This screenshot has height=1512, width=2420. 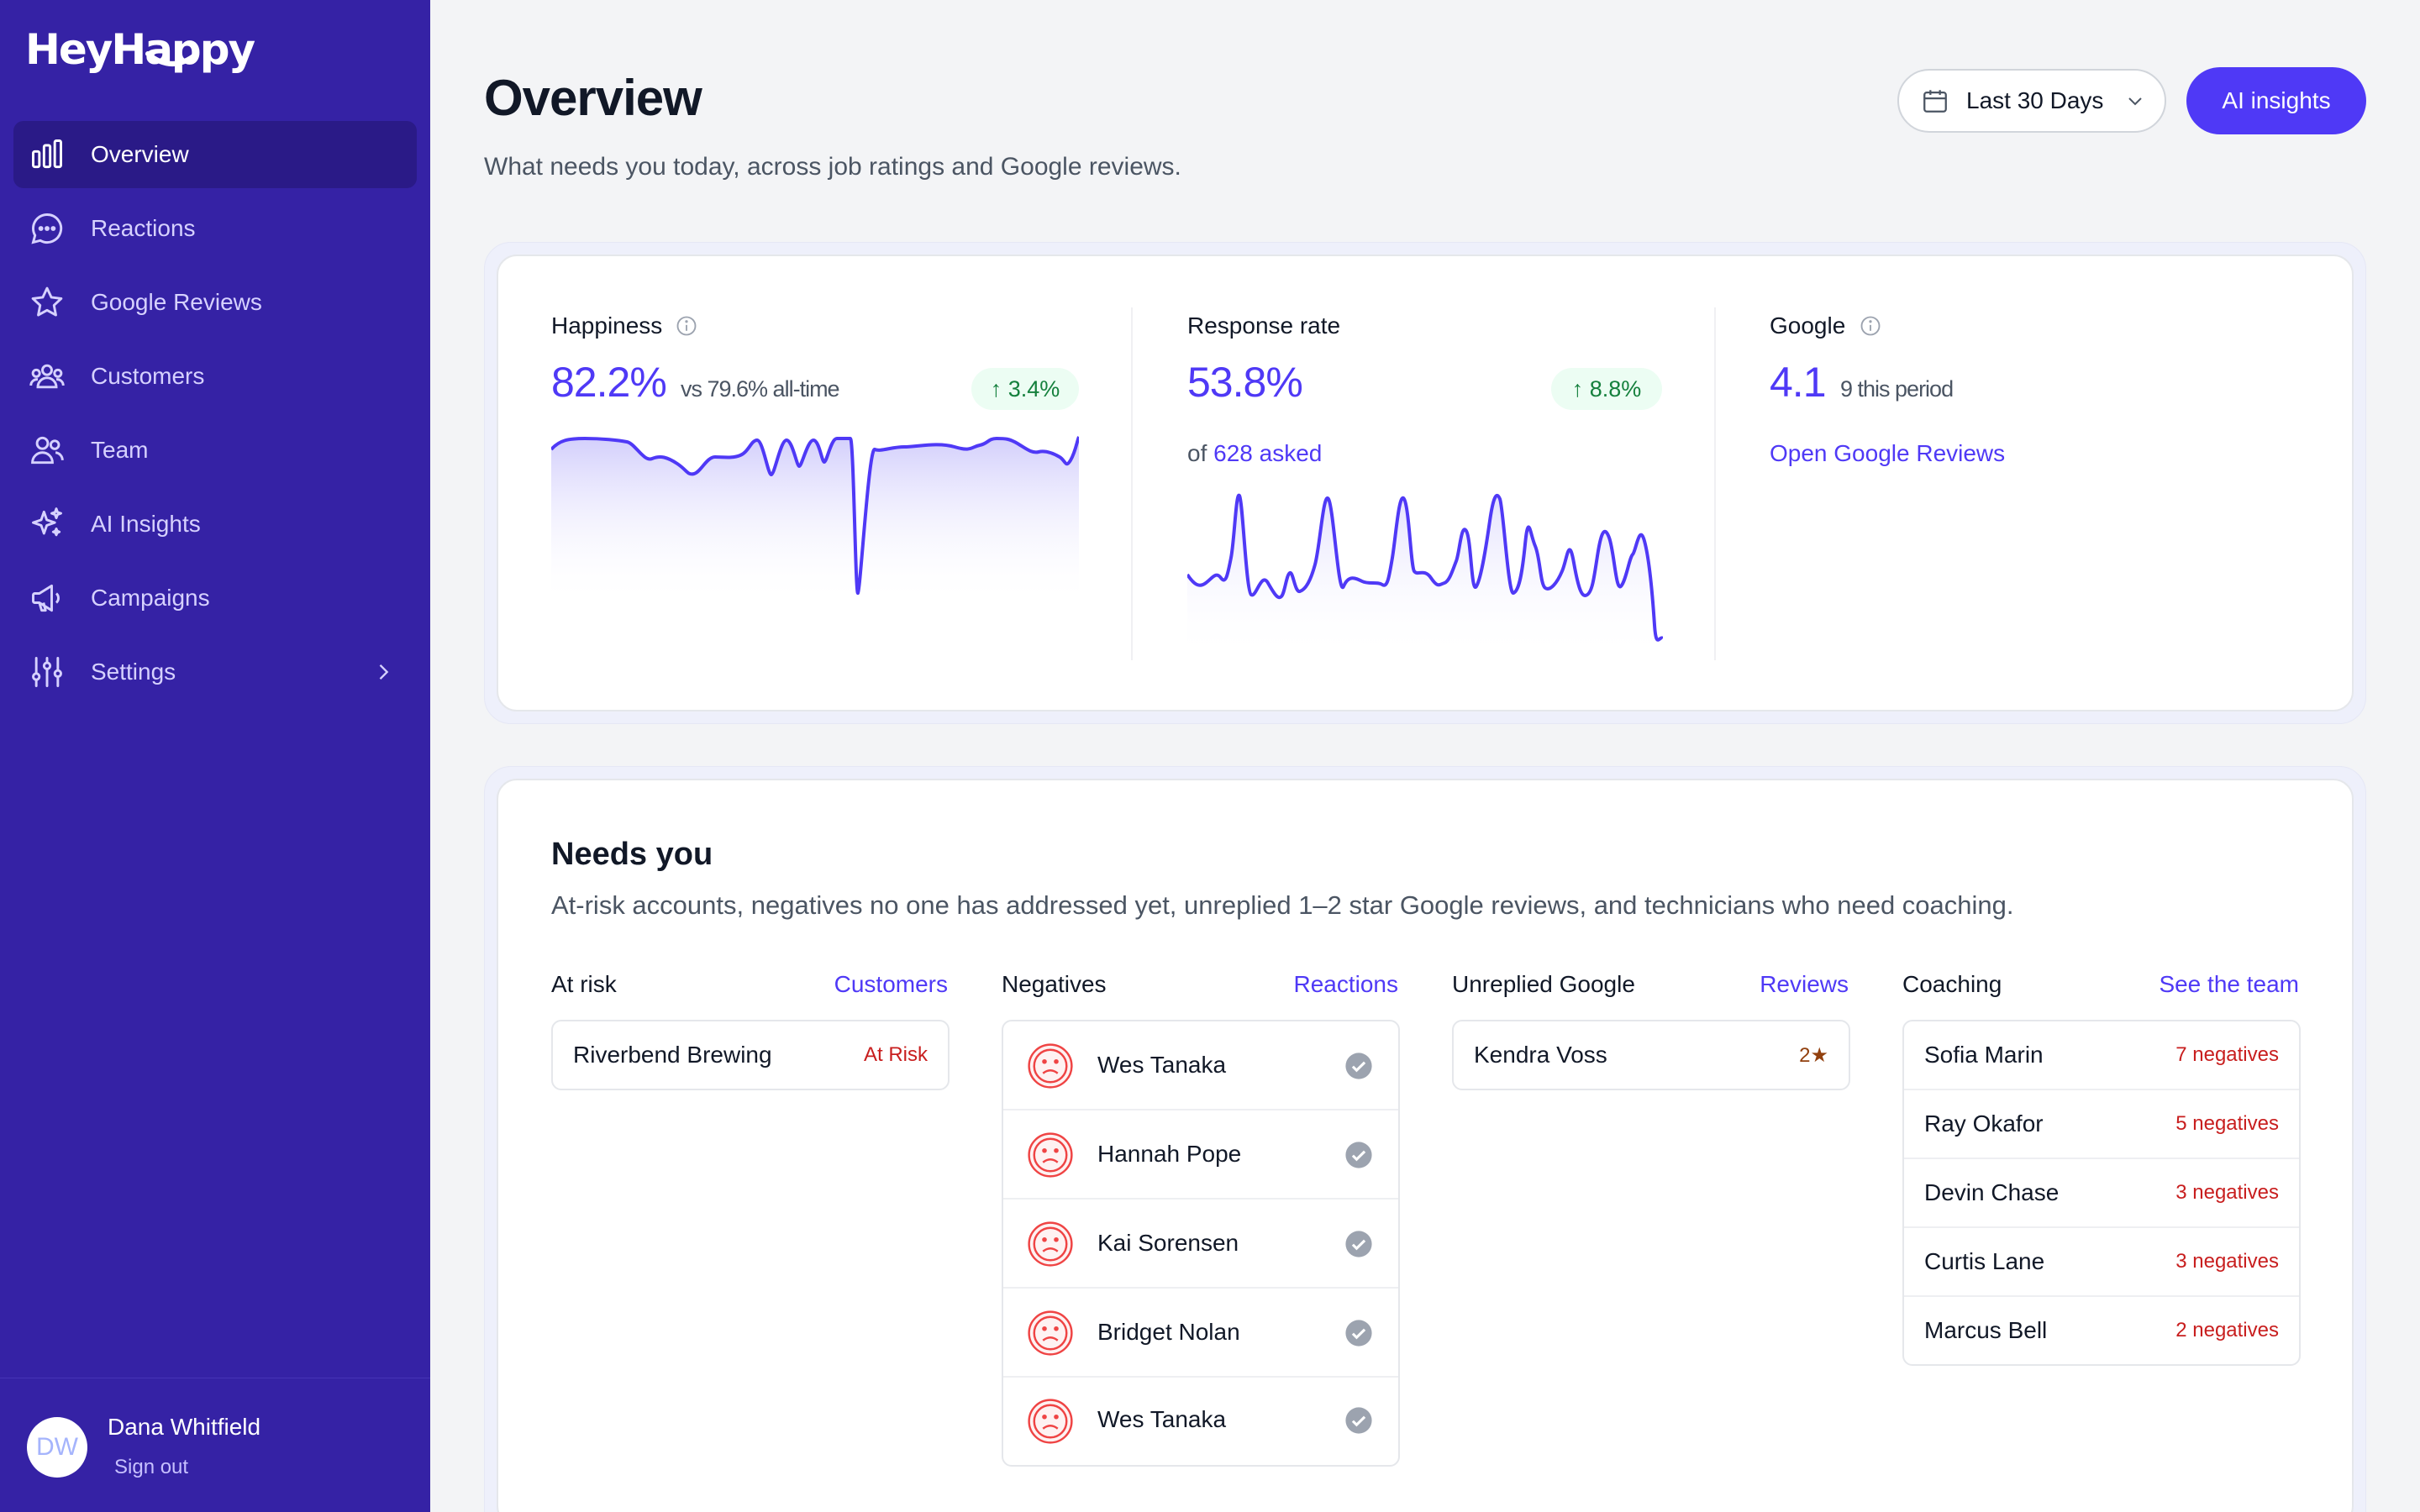 What do you see at coordinates (1952, 984) in the screenshot?
I see `coaching-heading: Coaching` at bounding box center [1952, 984].